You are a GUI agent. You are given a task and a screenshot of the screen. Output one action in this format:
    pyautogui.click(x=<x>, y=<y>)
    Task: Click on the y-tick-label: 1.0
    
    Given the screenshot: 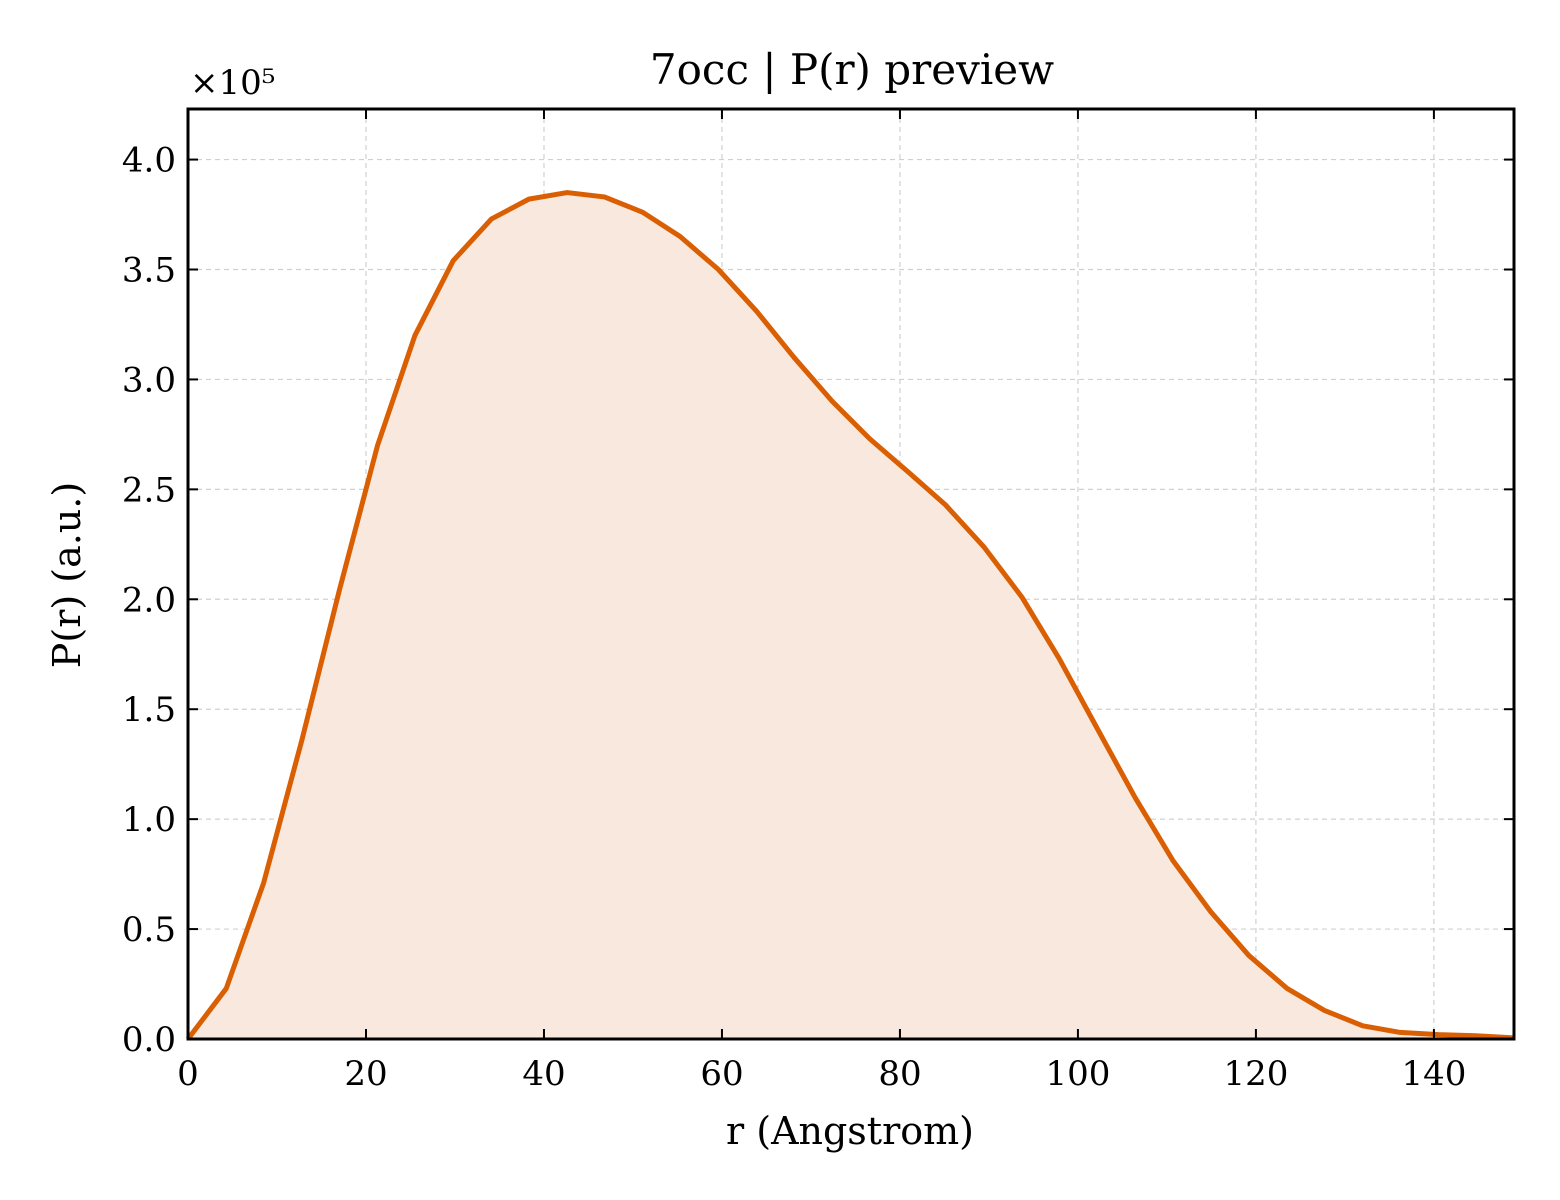 What is the action you would take?
    pyautogui.click(x=149, y=820)
    